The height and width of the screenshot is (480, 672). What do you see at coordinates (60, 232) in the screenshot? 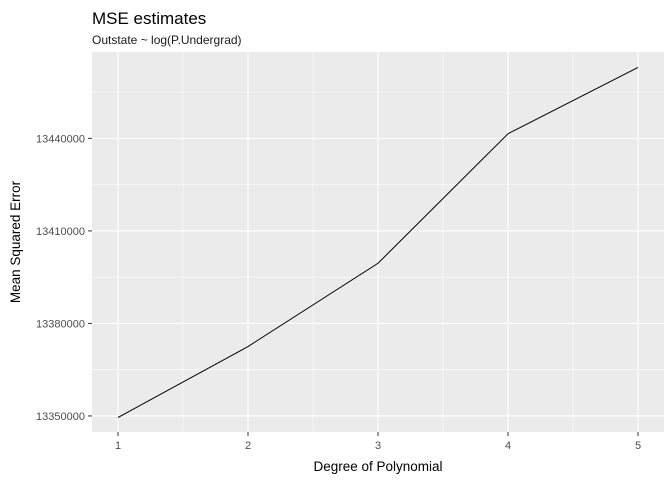
I see `y-tick-label: 13410000` at bounding box center [60, 232].